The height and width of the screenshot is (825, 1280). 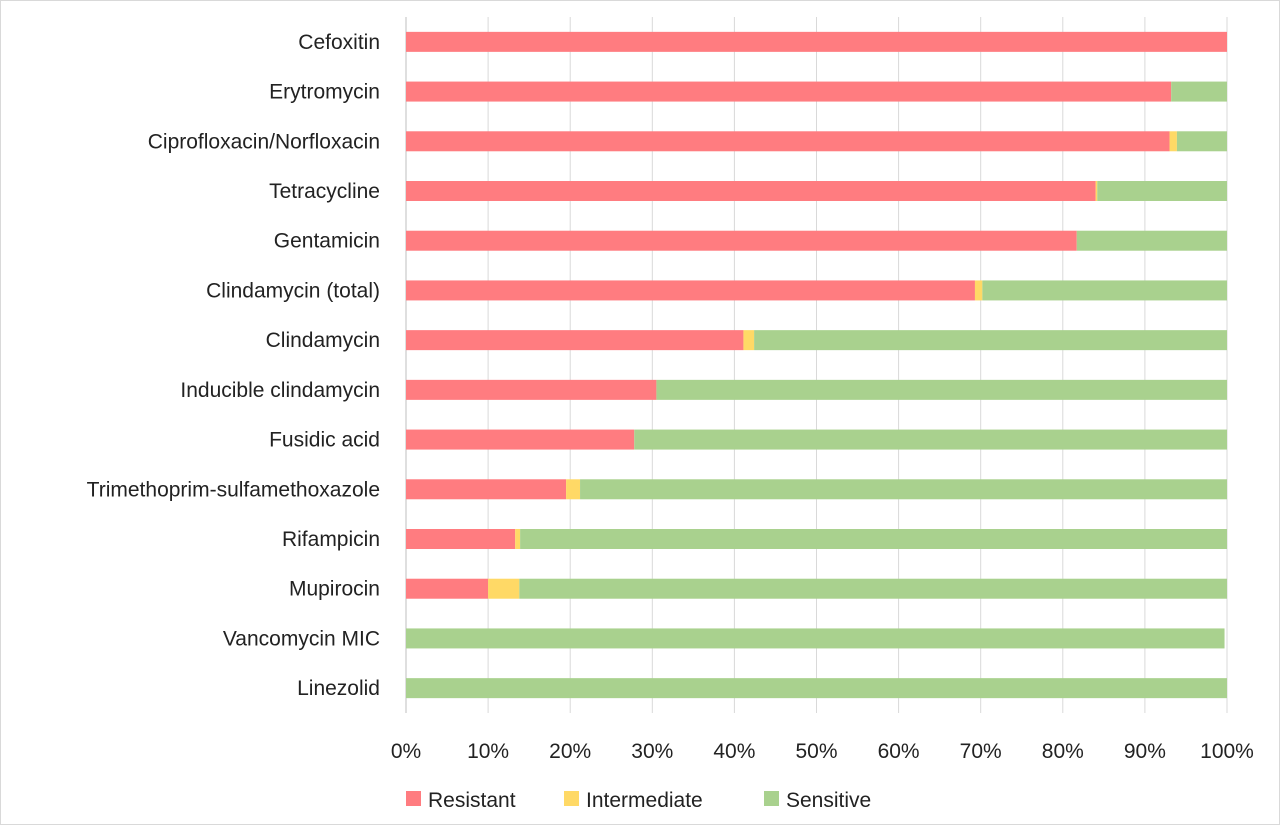 What do you see at coordinates (652, 751) in the screenshot?
I see `x-tick-label: 30%` at bounding box center [652, 751].